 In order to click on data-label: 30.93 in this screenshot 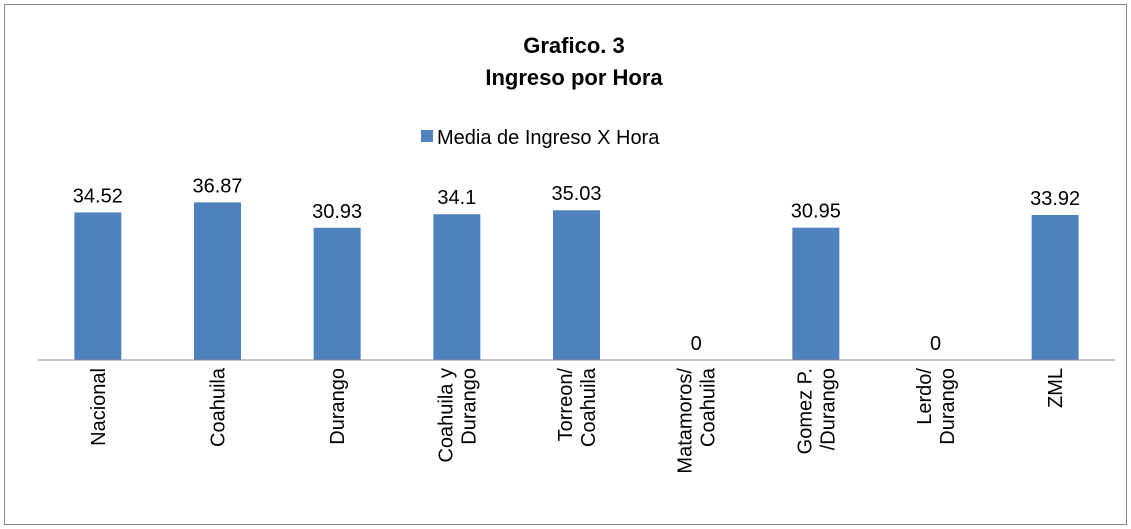, I will do `click(337, 212)`.